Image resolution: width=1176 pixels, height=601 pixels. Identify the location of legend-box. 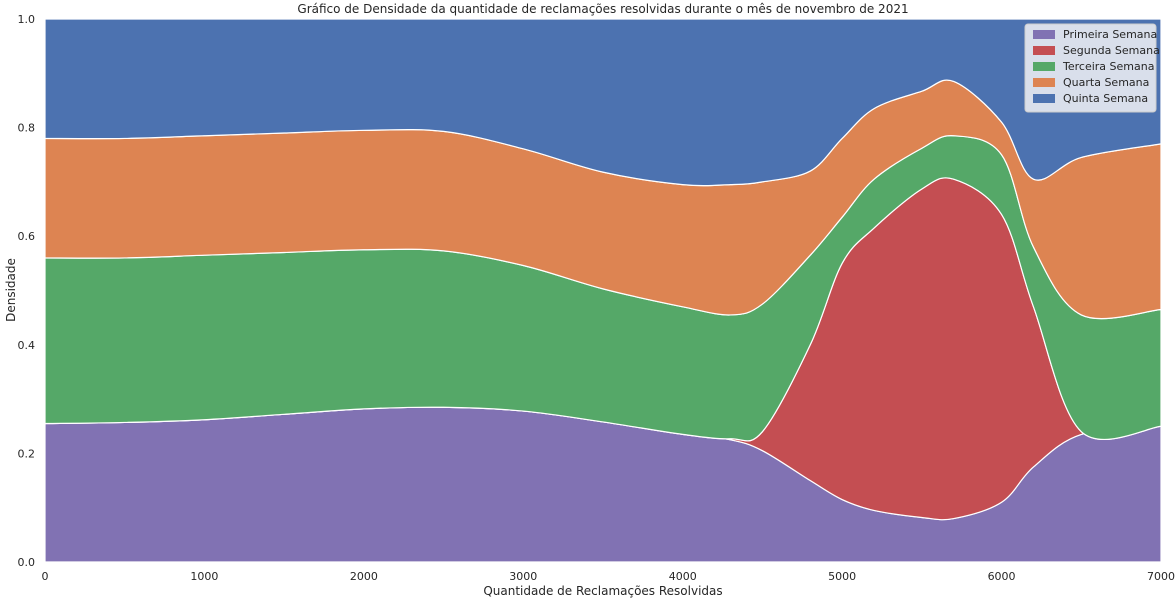
(1090, 68).